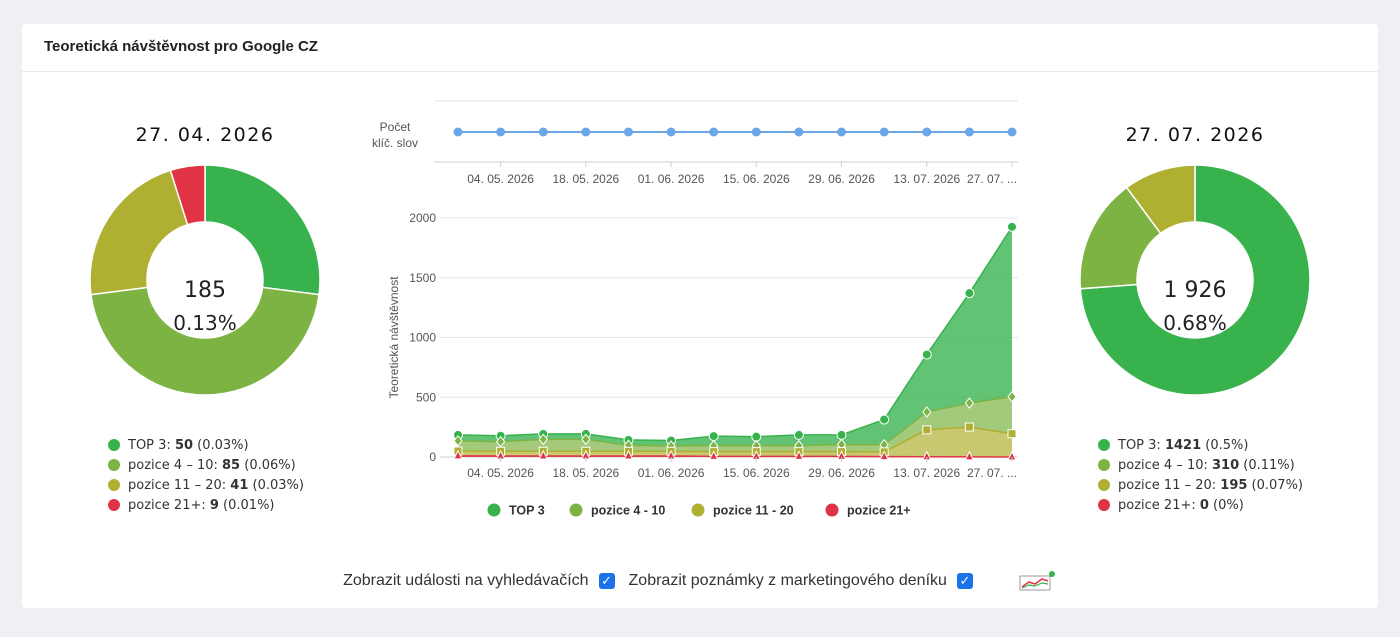 The image size is (1400, 637). I want to click on area-ytick-label: 1000, so click(422, 338).